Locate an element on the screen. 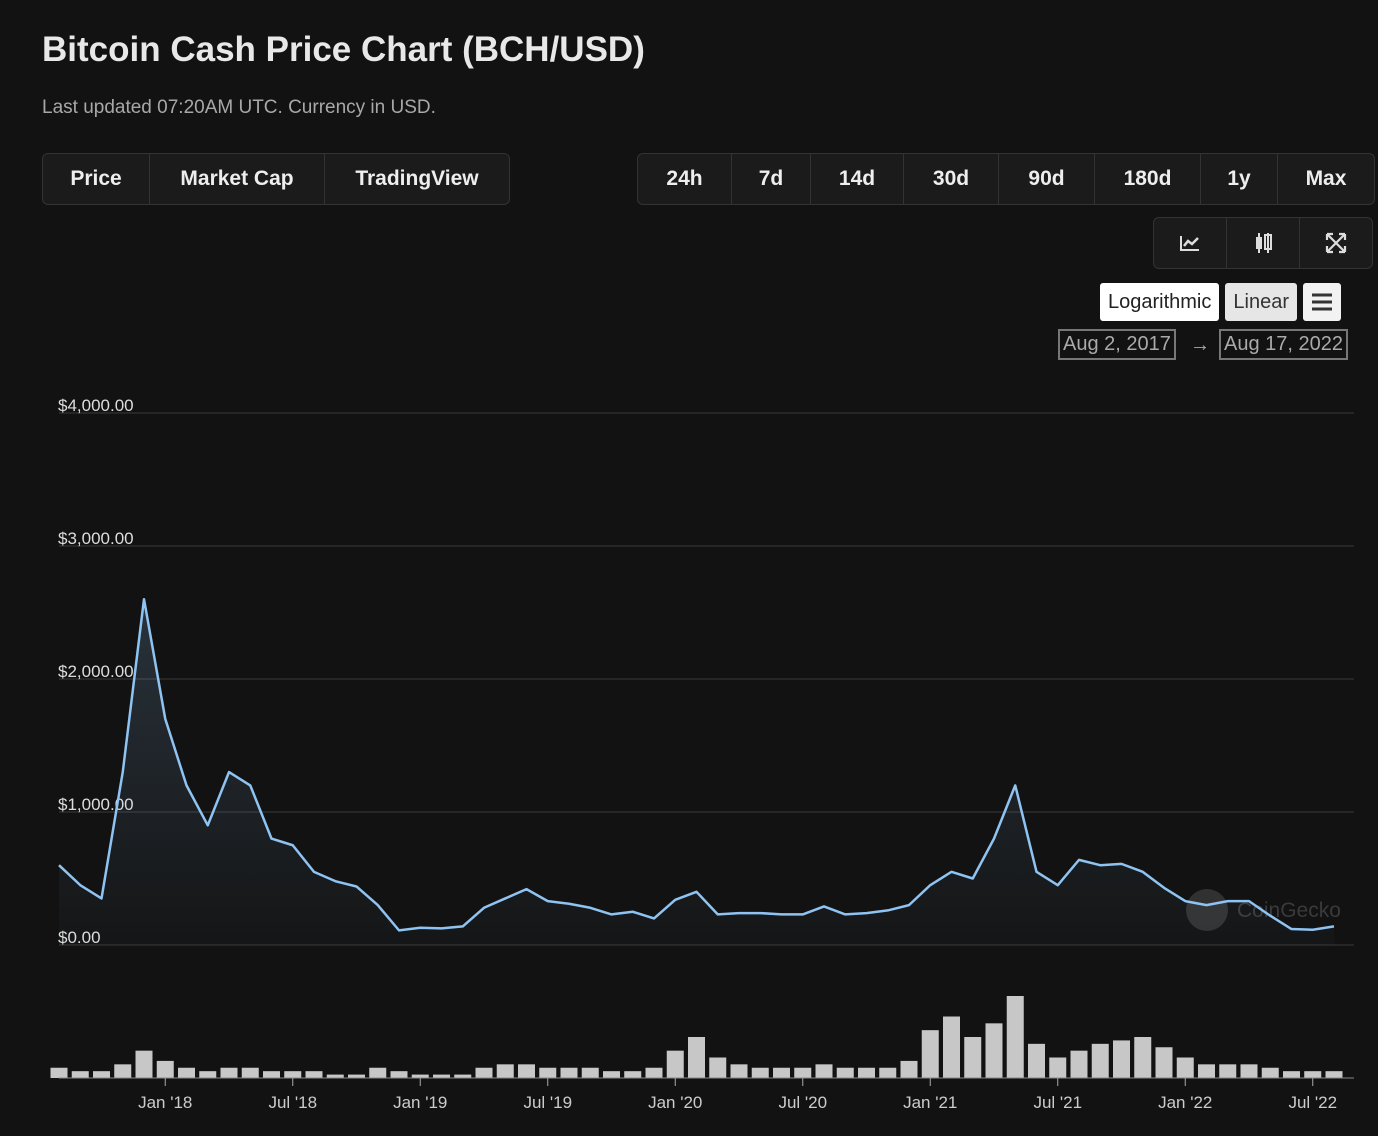 The height and width of the screenshot is (1136, 1378). y-tick-label: $4,000.00 is located at coordinates (96, 405).